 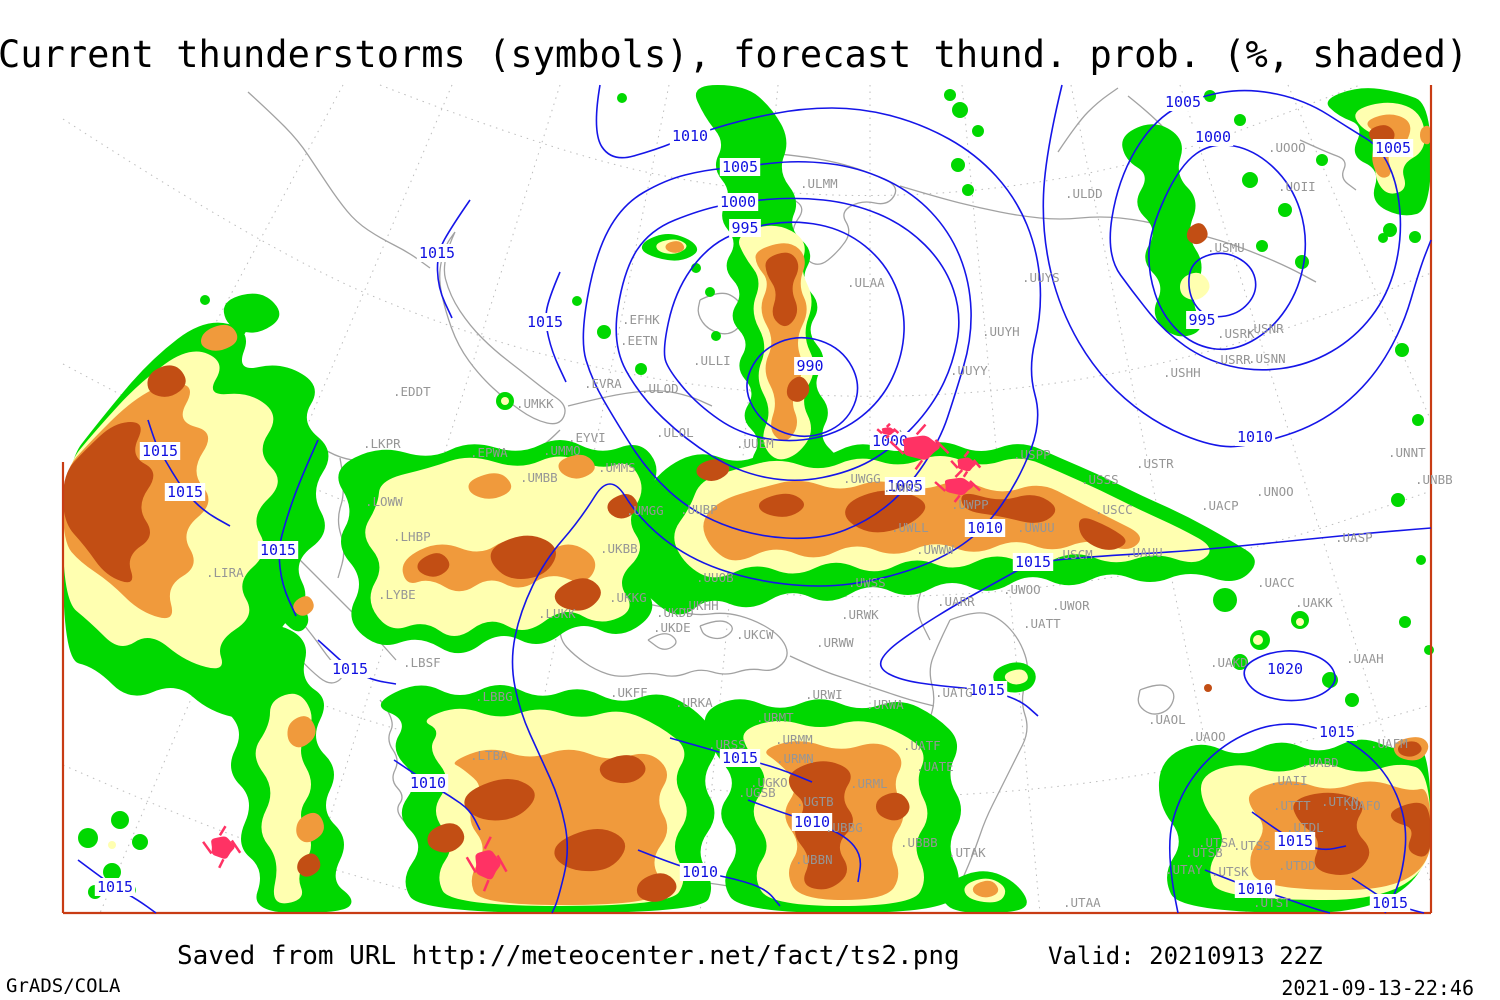 I want to click on station-label: .LUKK, so click(x=557, y=613).